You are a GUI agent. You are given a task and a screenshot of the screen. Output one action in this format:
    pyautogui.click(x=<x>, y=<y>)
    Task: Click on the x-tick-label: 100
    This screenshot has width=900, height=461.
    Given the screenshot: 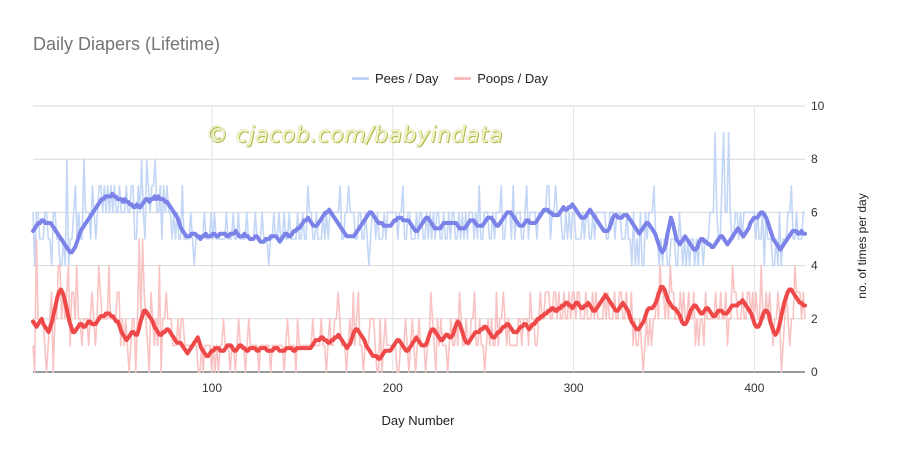 What is the action you would take?
    pyautogui.click(x=212, y=388)
    